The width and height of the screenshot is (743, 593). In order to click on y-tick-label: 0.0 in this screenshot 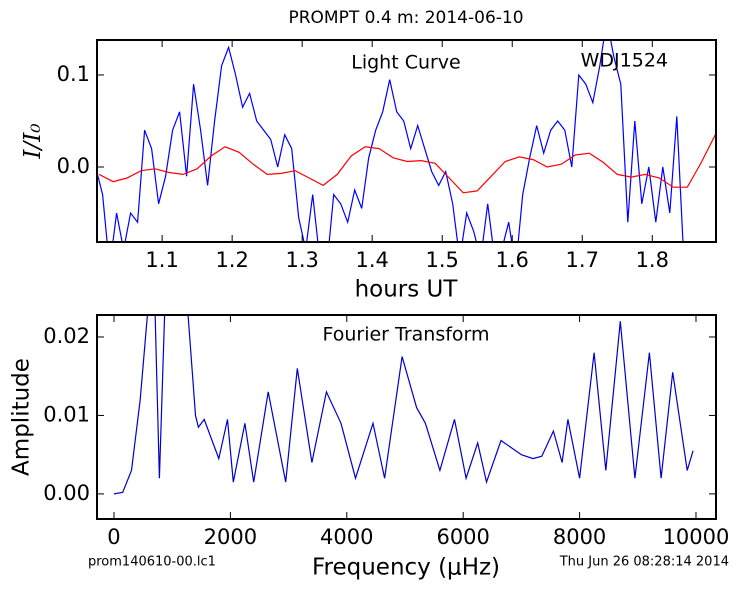, I will do `click(73, 166)`.